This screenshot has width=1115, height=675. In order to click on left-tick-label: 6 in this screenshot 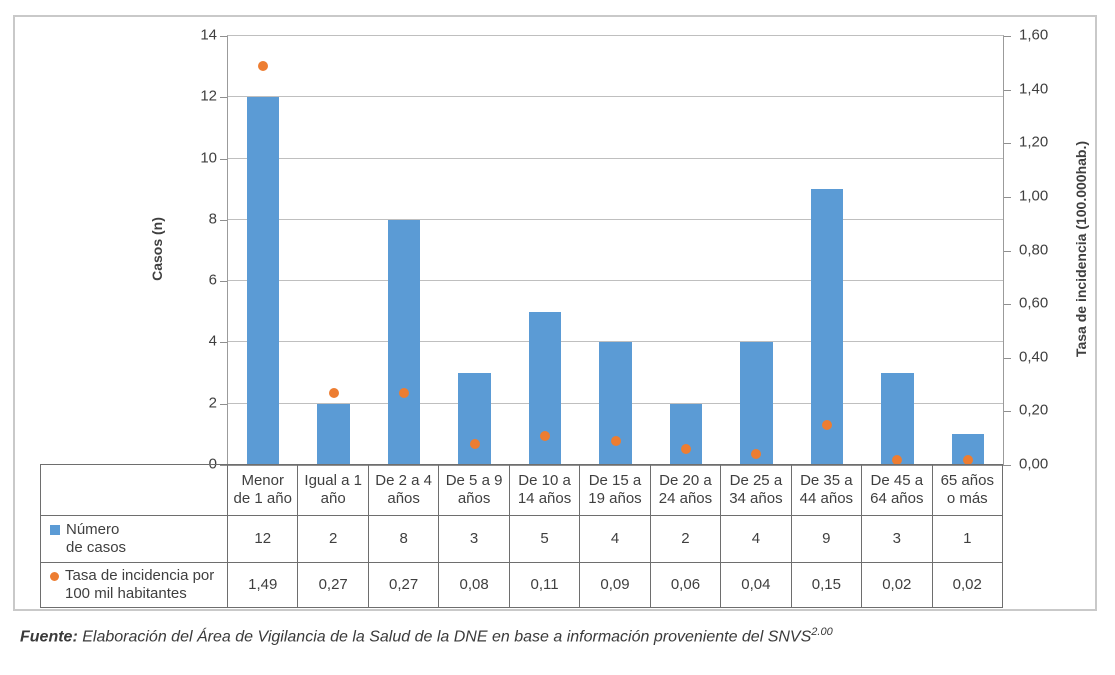, I will do `click(212, 280)`.